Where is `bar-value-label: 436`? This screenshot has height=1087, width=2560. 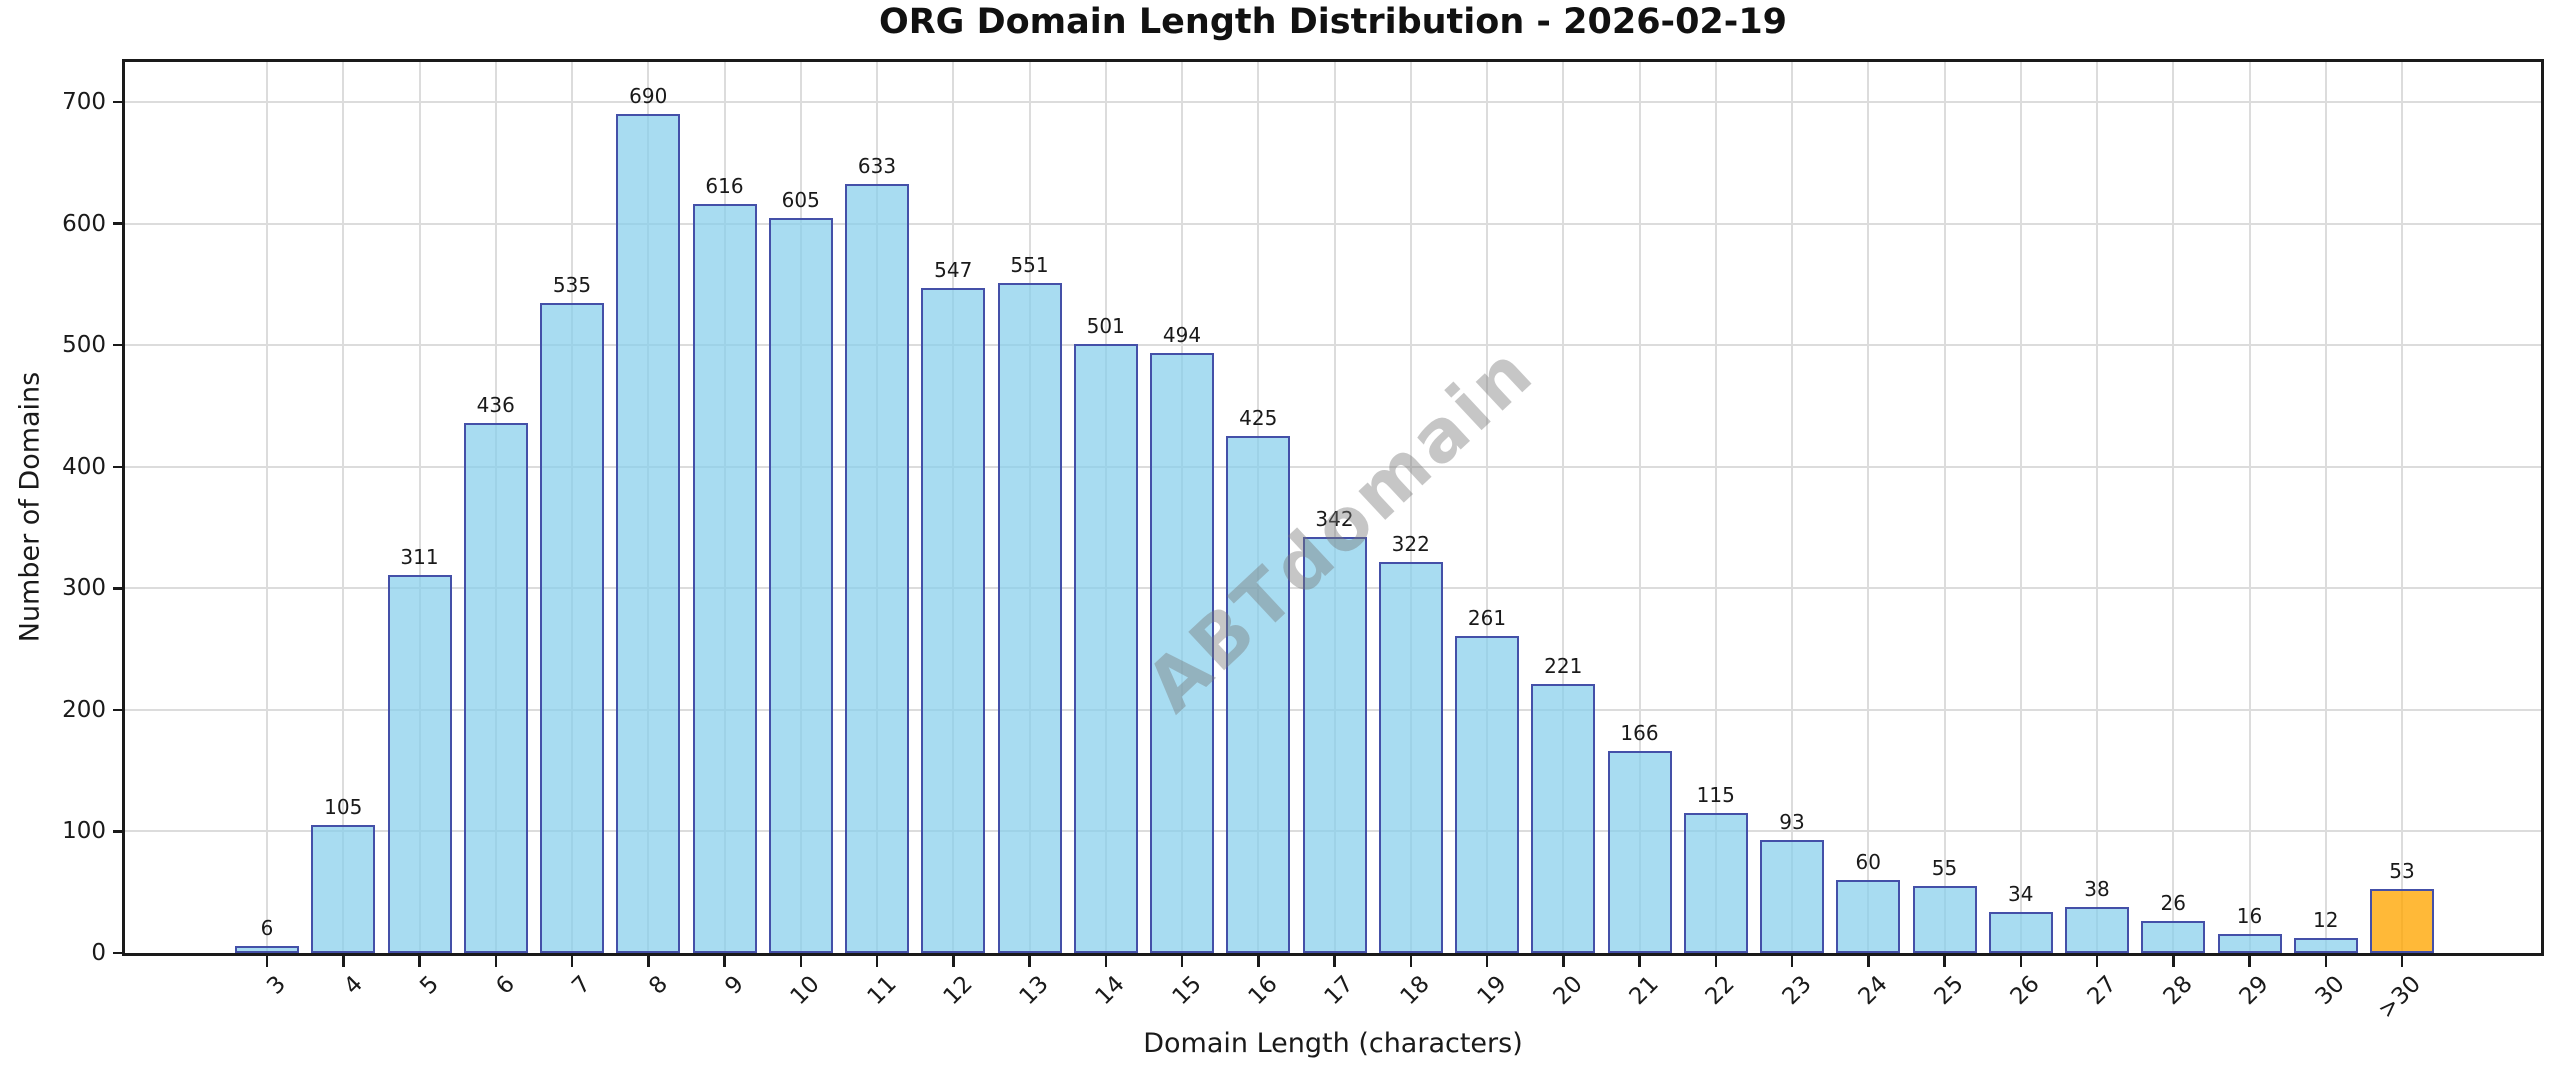 bar-value-label: 436 is located at coordinates (495, 405).